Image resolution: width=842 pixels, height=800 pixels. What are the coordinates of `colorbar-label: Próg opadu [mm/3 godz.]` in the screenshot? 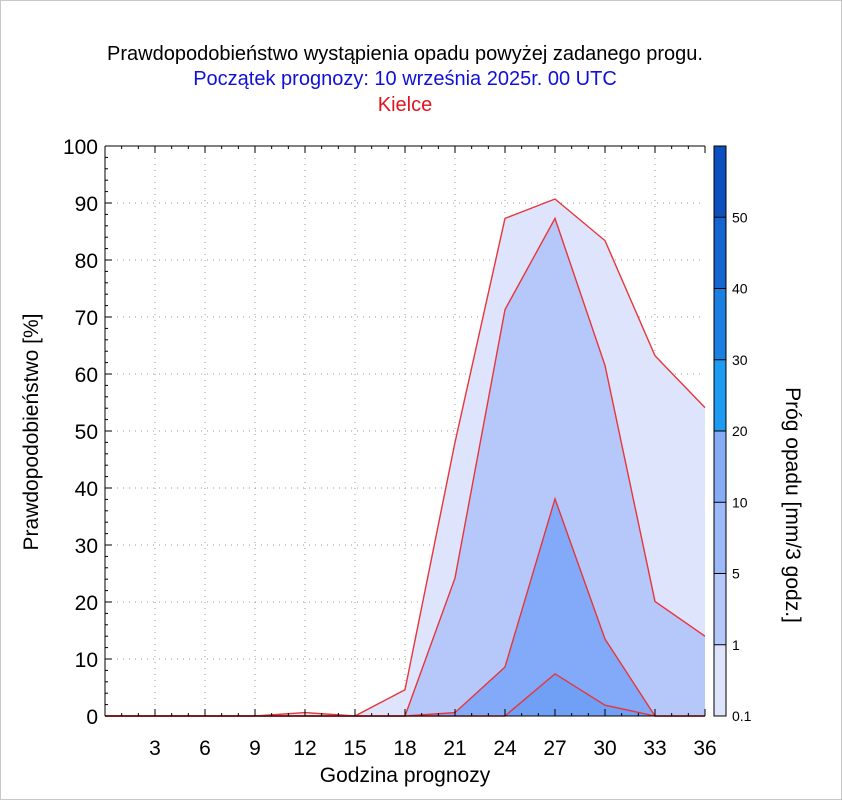 It's located at (792, 505).